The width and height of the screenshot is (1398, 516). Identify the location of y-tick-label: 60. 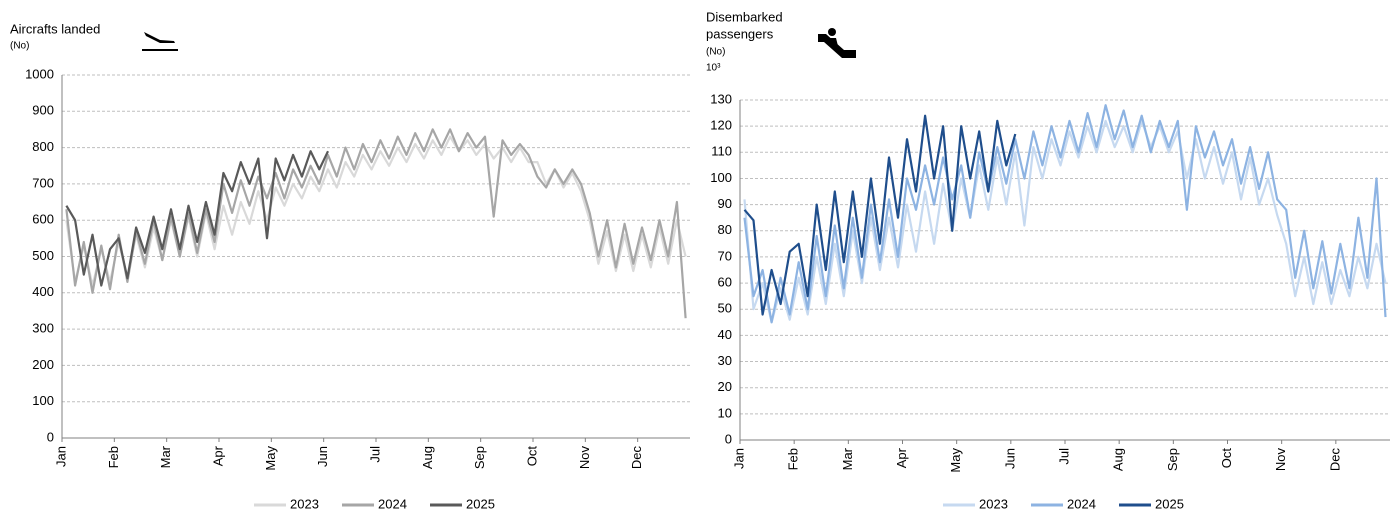
(725, 282).